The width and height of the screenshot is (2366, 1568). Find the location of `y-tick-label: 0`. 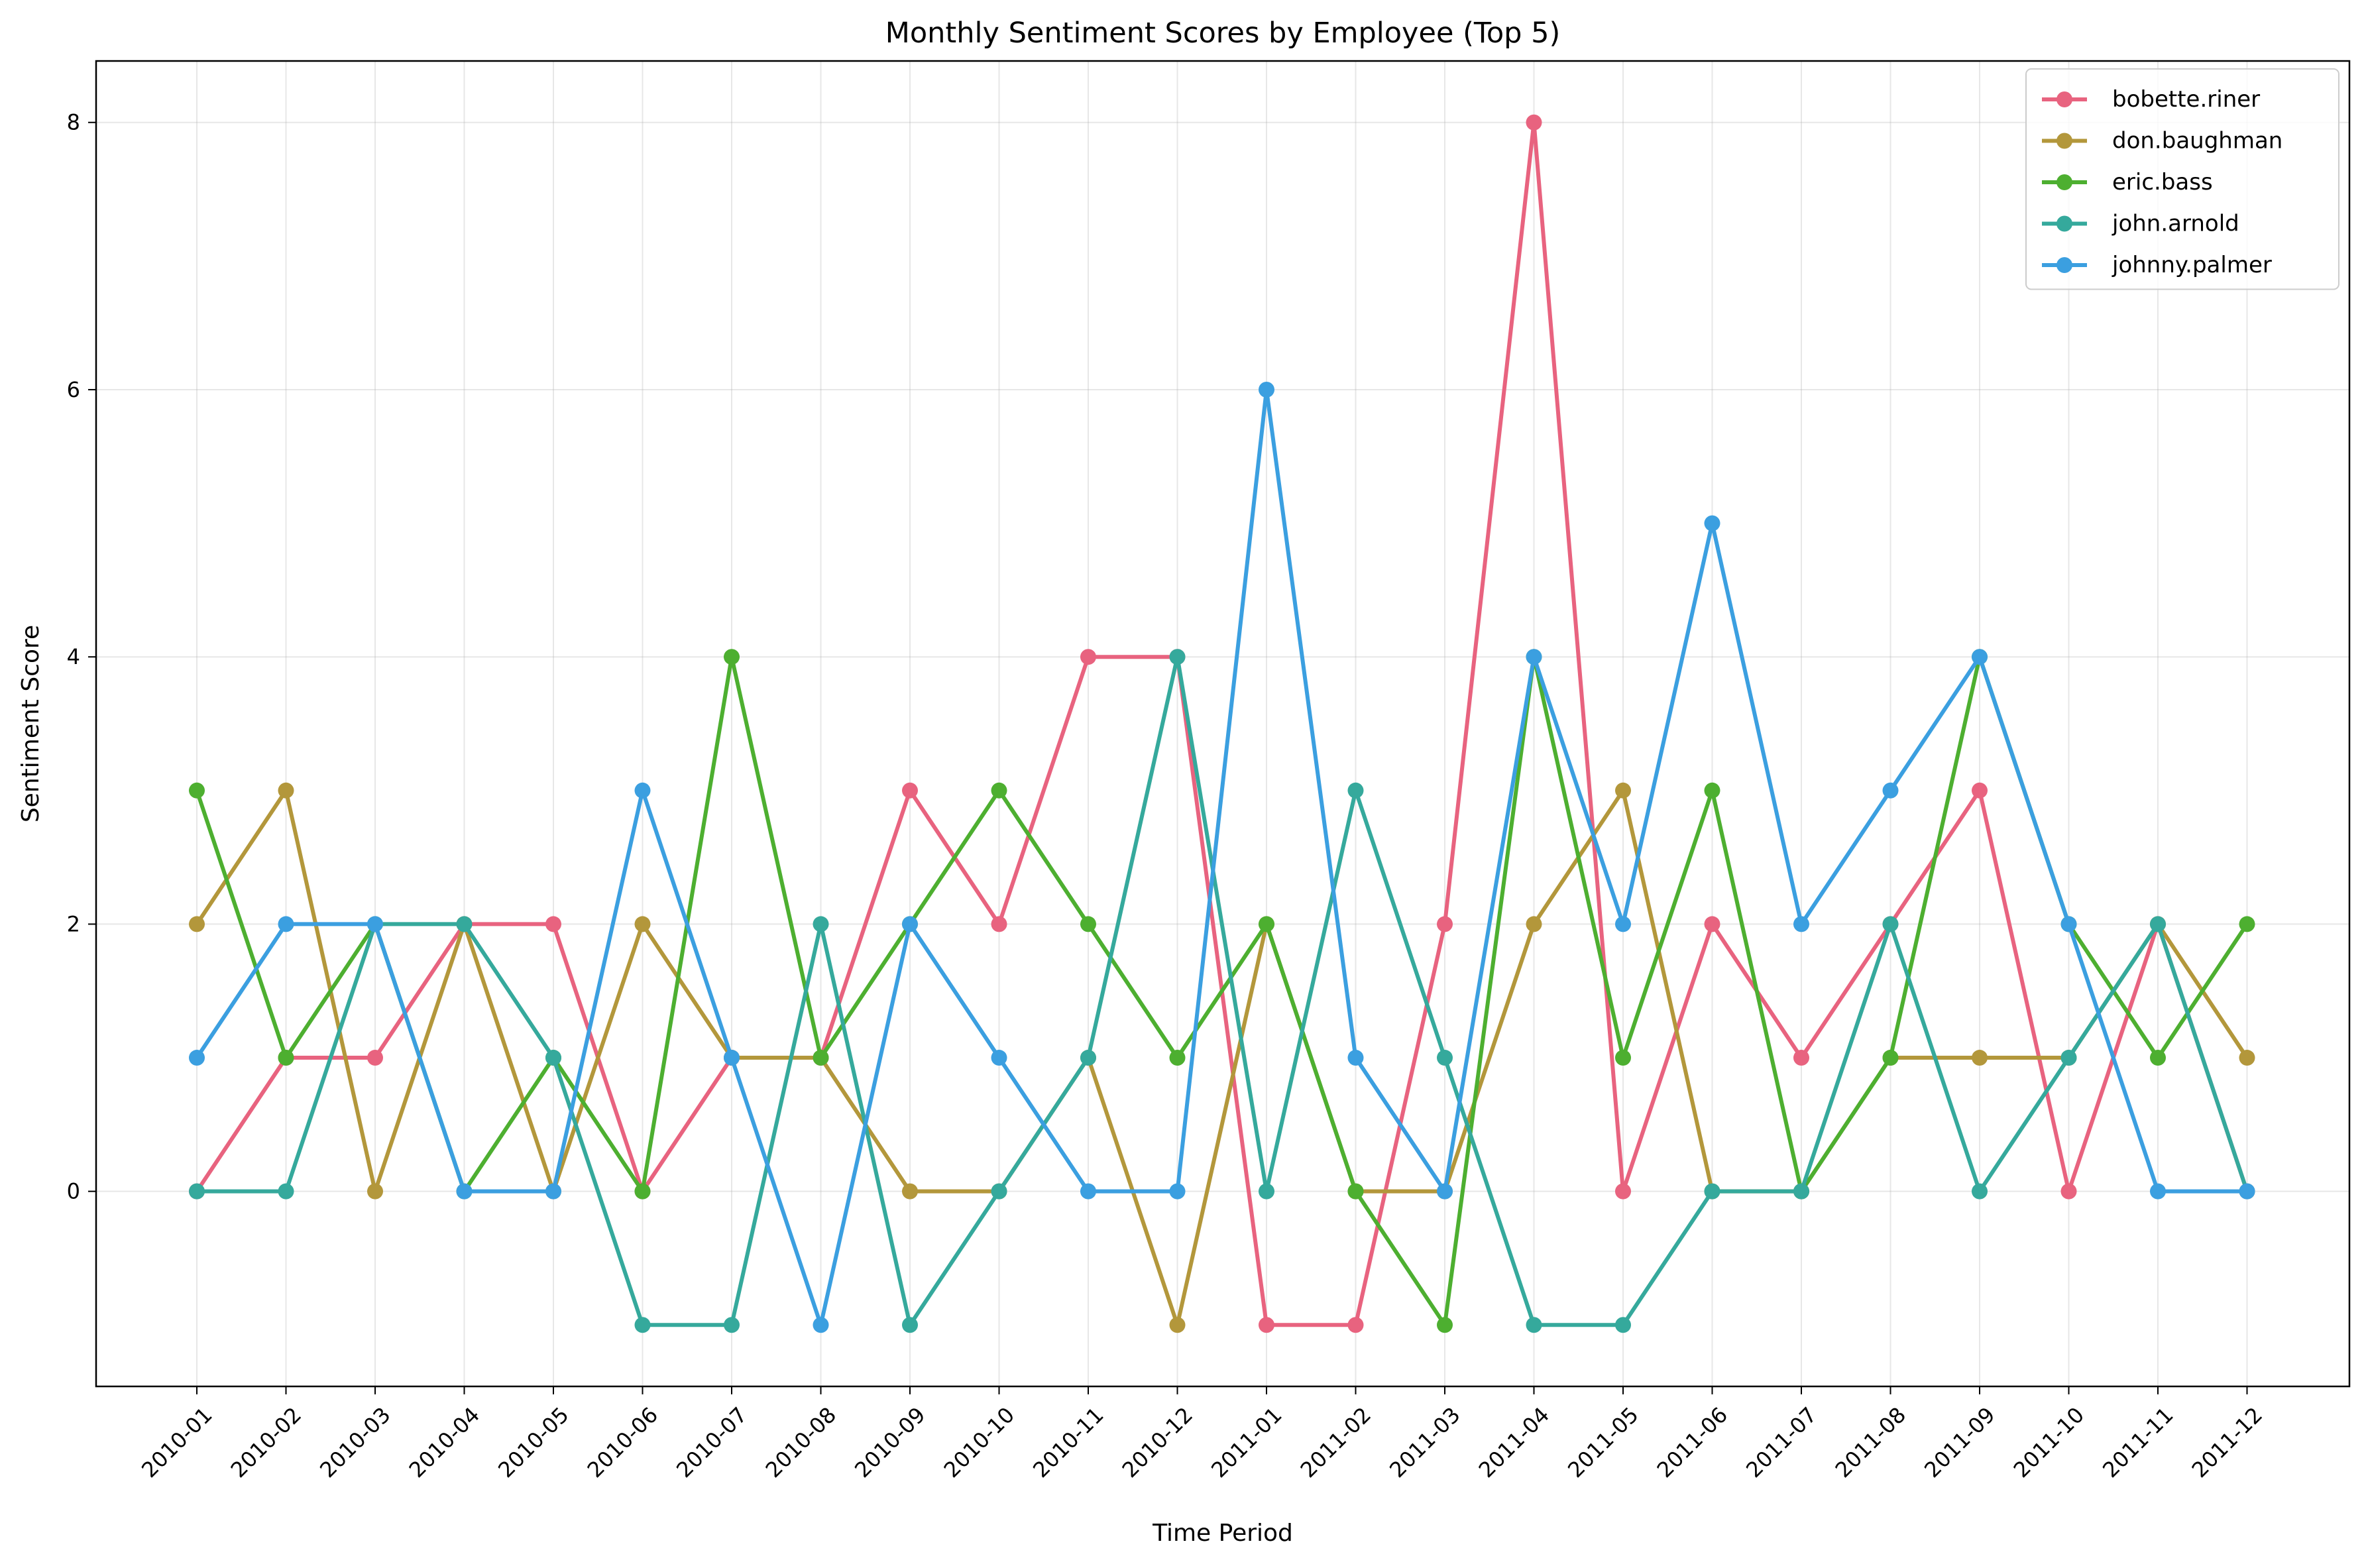

y-tick-label: 0 is located at coordinates (73, 1192).